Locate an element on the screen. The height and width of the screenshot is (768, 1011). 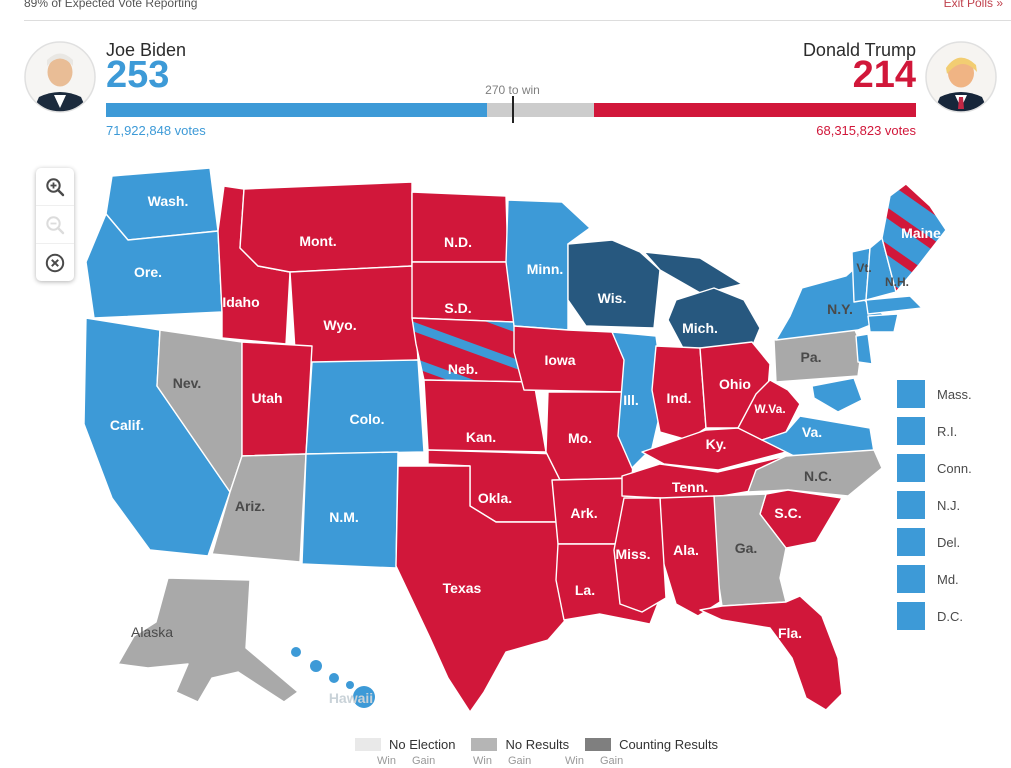
trump-electoral-count: 214 is located at coordinates (884, 75).